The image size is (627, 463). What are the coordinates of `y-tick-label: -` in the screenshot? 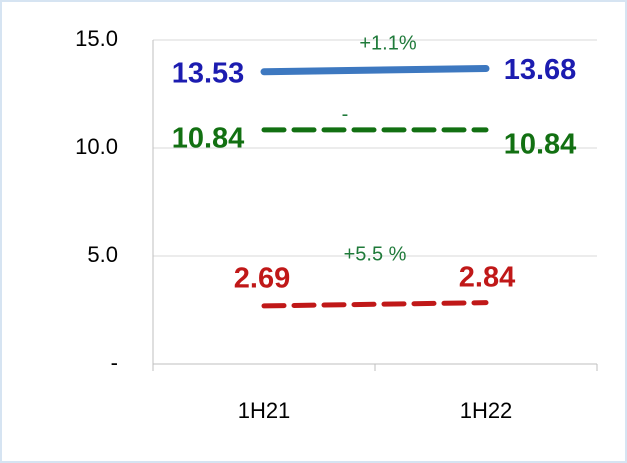 It's located at (114, 362).